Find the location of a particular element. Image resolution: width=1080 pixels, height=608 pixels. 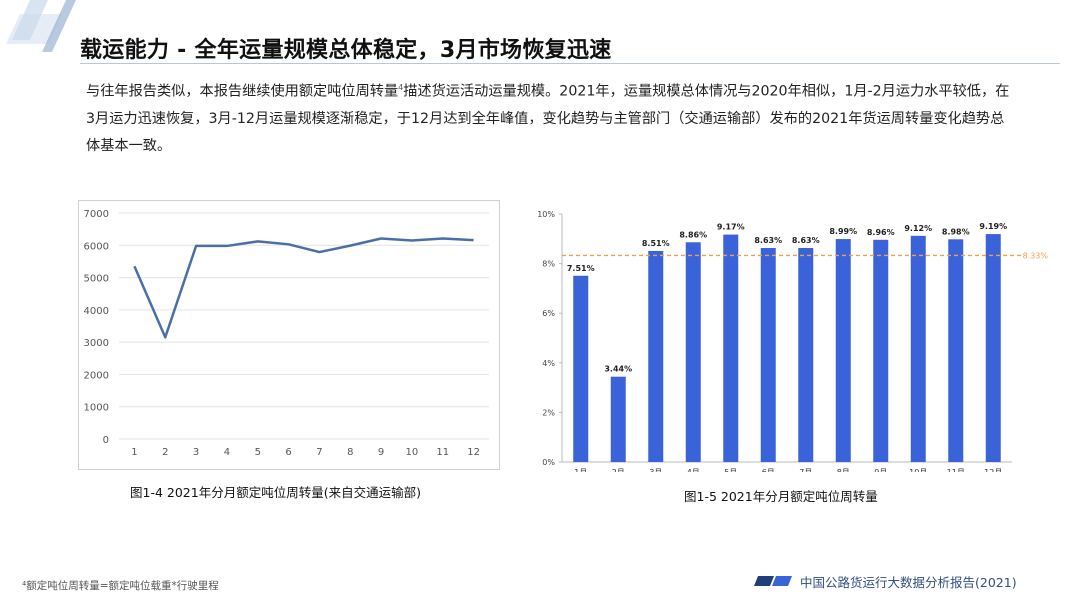

footnote: ⁴额定吨位周转量=额定吨位载重*行驶里程 is located at coordinates (120, 586).